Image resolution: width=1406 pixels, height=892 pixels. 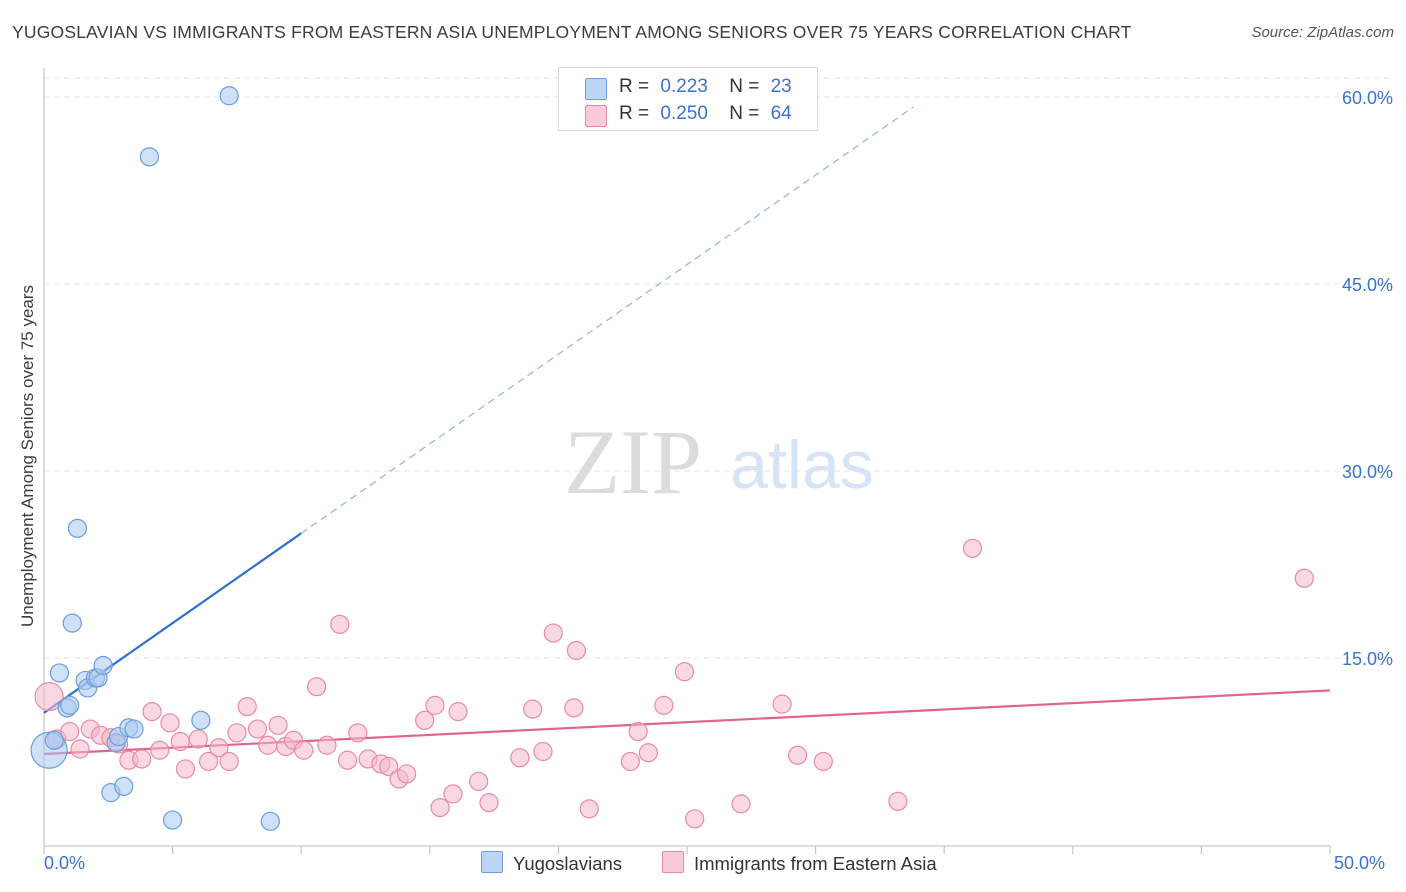 I want to click on legend-n-value: 64, so click(x=781, y=113).